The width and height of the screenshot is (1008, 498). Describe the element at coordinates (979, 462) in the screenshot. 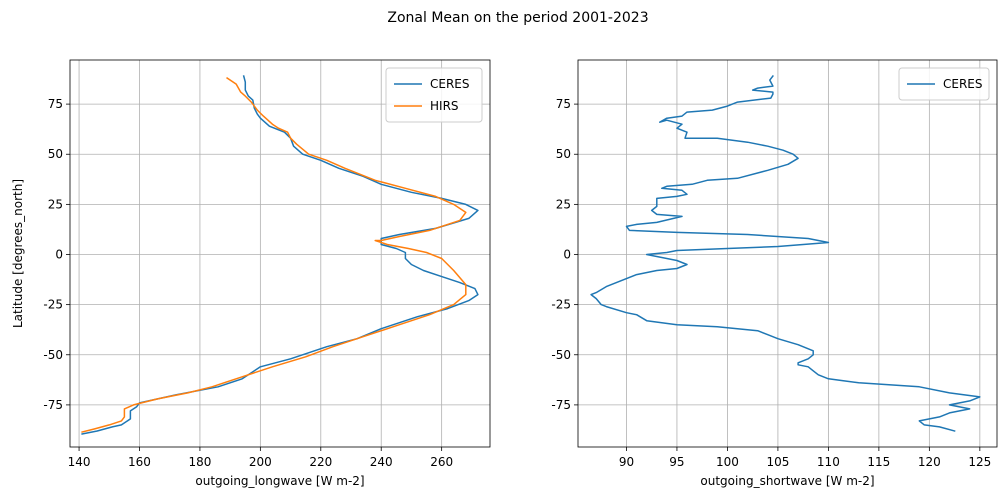

I see `x-tick-label: 125` at that location.